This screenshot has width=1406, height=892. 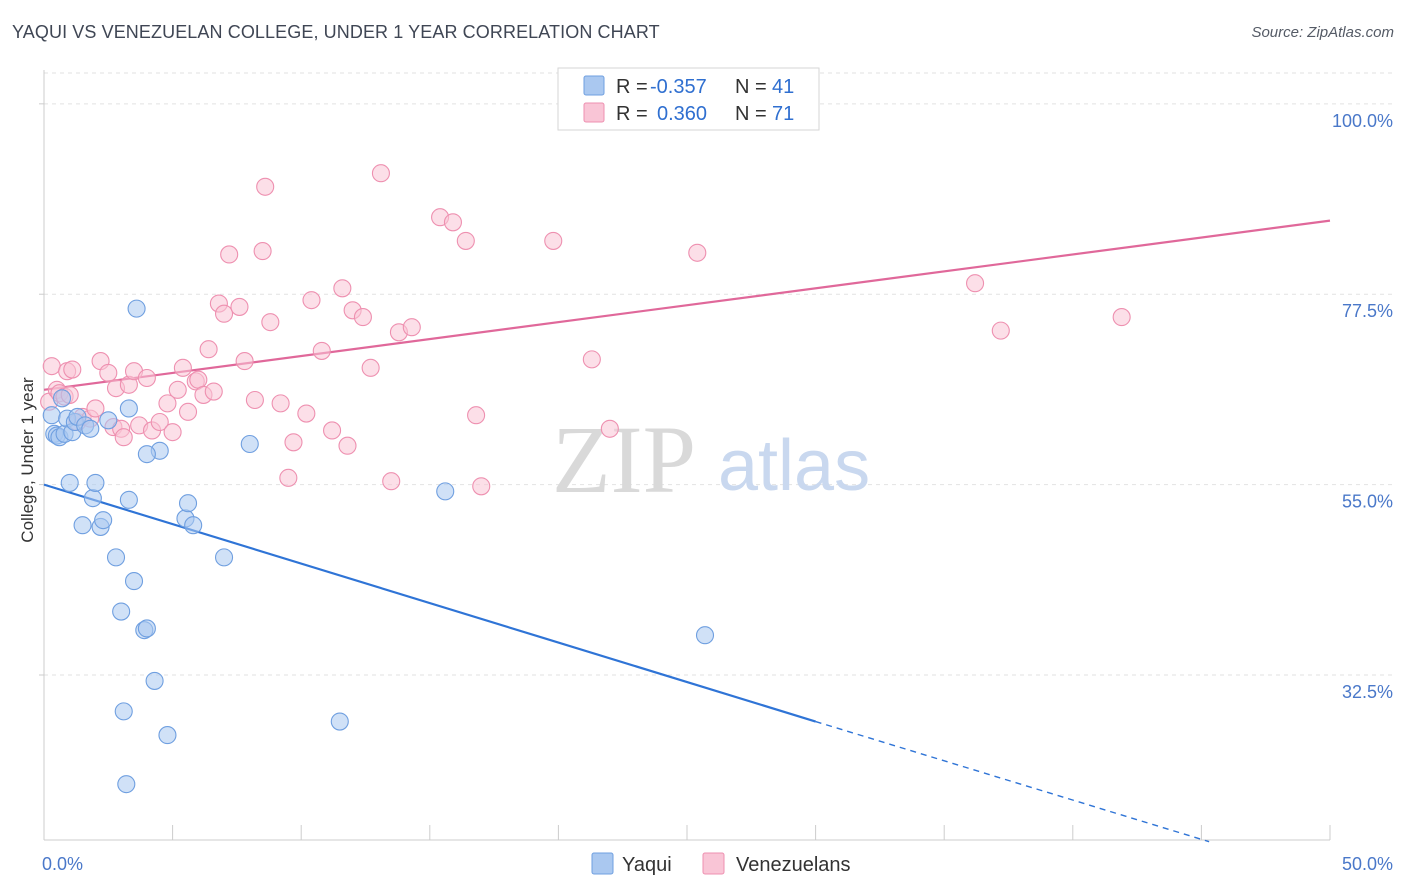 I want to click on stats-legend: R = -0.357 N = 41 R = 0.360 N = 71, so click(x=688, y=99).